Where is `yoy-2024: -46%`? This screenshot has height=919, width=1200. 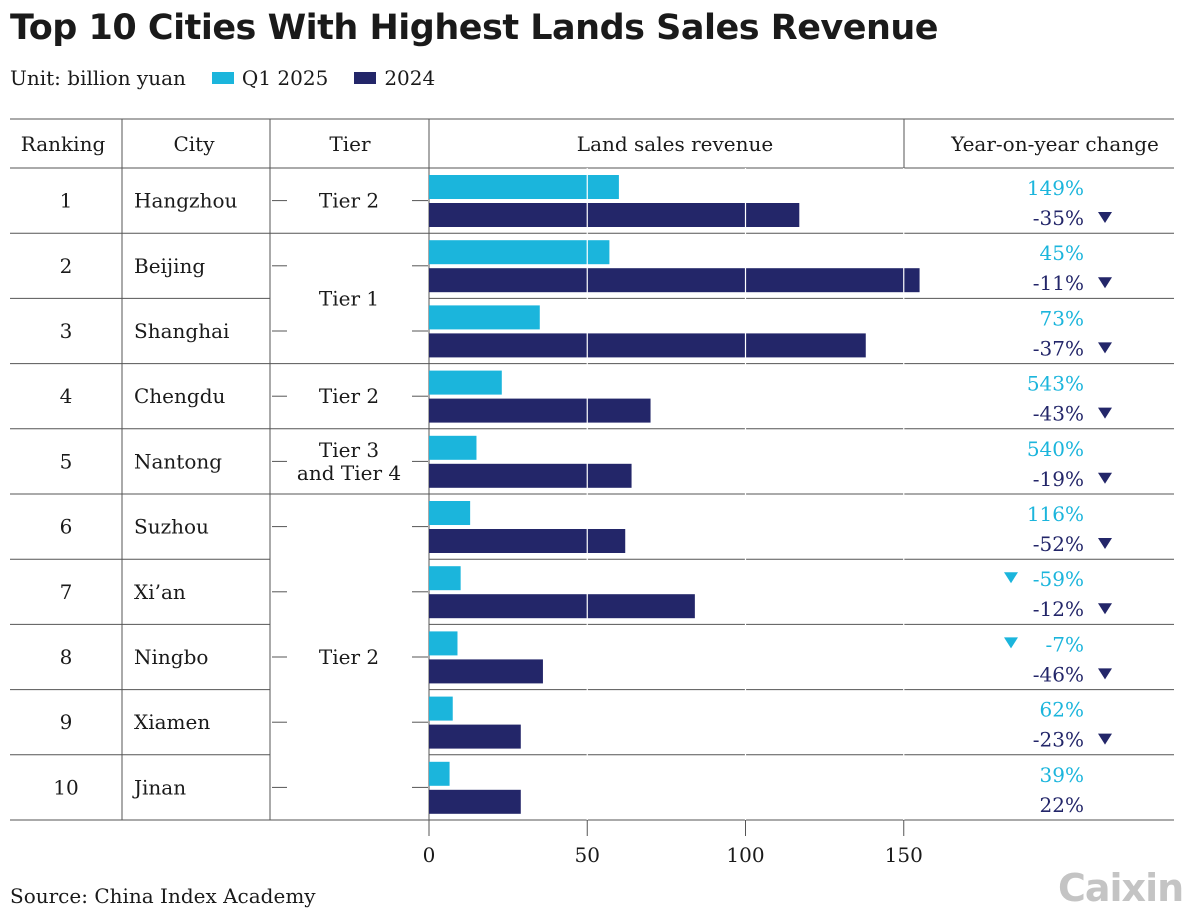
yoy-2024: -46% is located at coordinates (1058, 674).